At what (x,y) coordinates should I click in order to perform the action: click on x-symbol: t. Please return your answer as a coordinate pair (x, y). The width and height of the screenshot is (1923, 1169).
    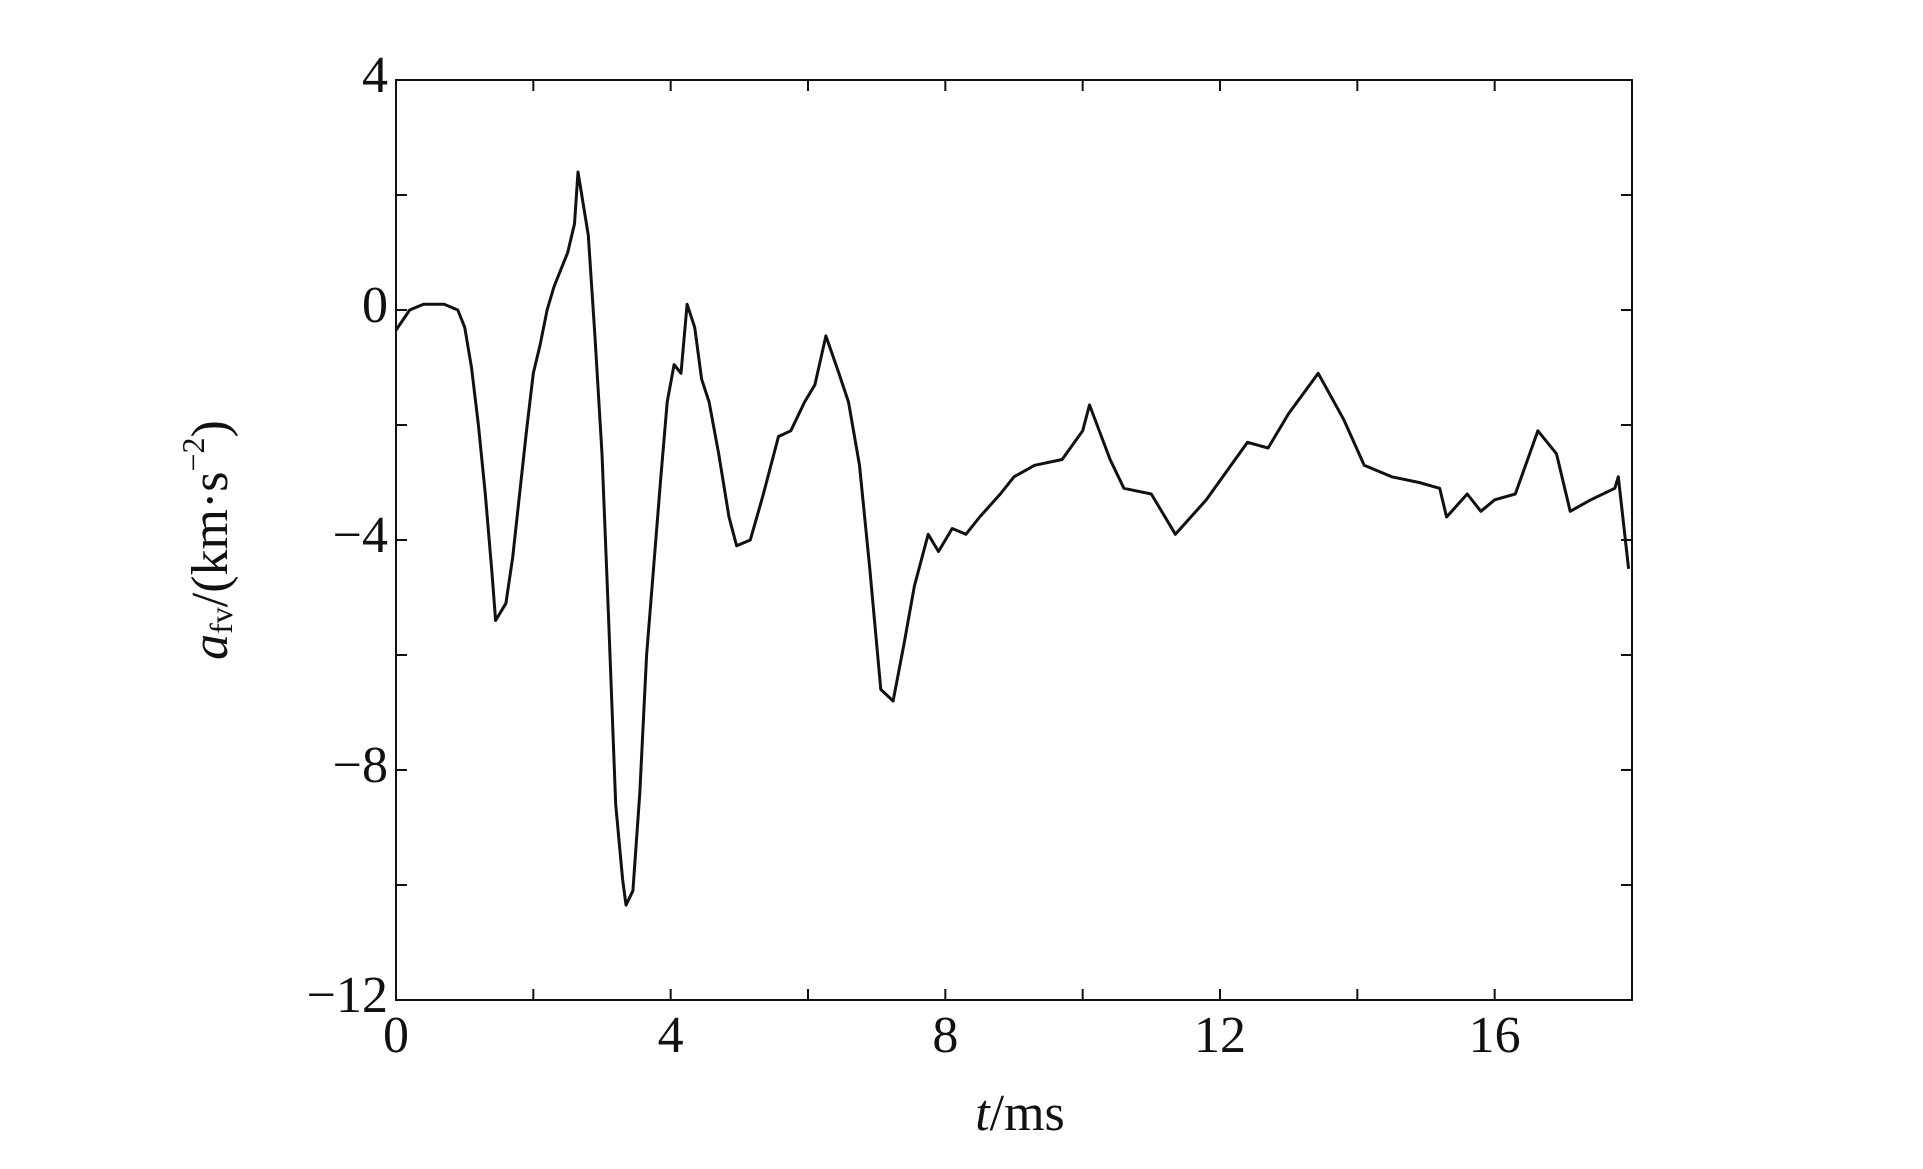
    Looking at the image, I should click on (983, 1113).